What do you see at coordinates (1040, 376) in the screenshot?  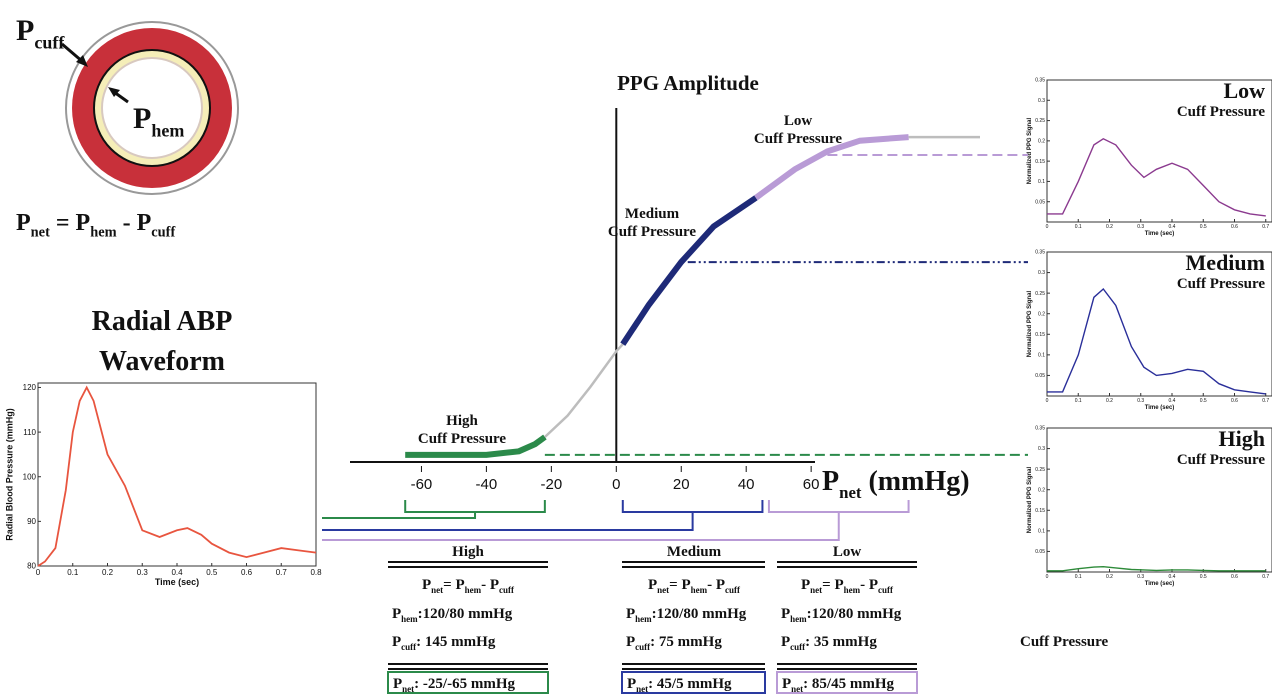 I see `y-tick-label: 0.05` at bounding box center [1040, 376].